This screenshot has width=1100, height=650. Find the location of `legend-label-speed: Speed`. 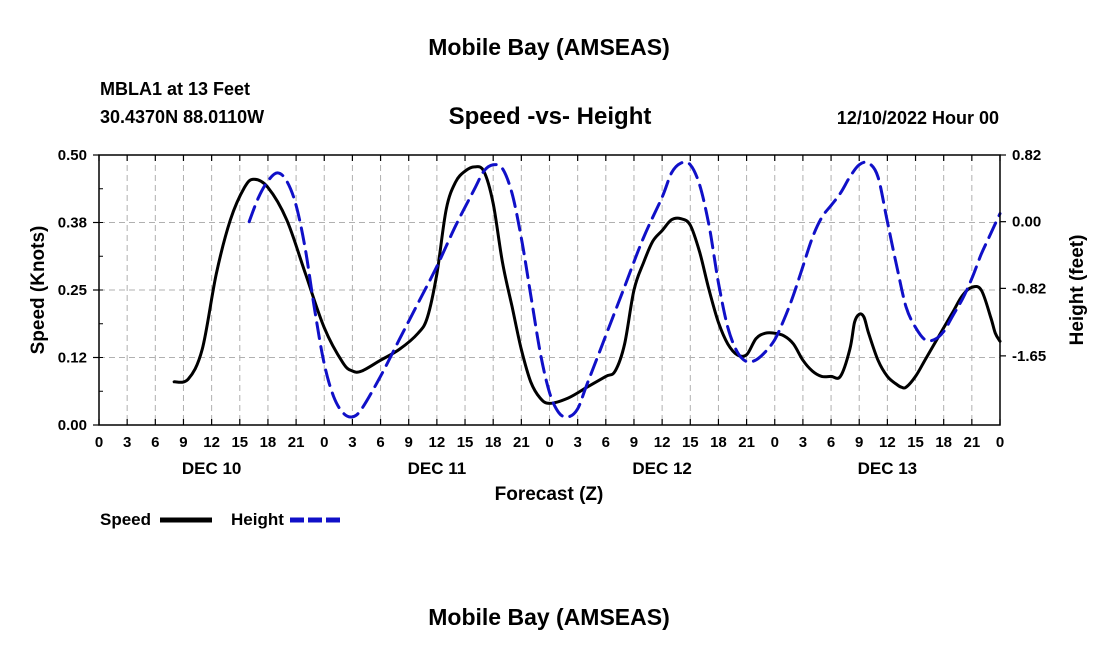

legend-label-speed: Speed is located at coordinates (125, 519).